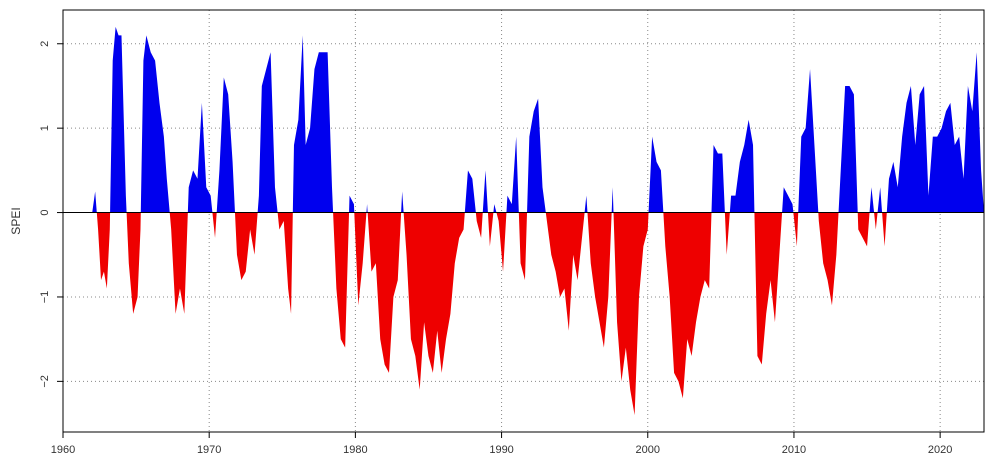 This screenshot has width=997, height=466. I want to click on y-axis: −2 −1 0 1 2, so click(51, 214).